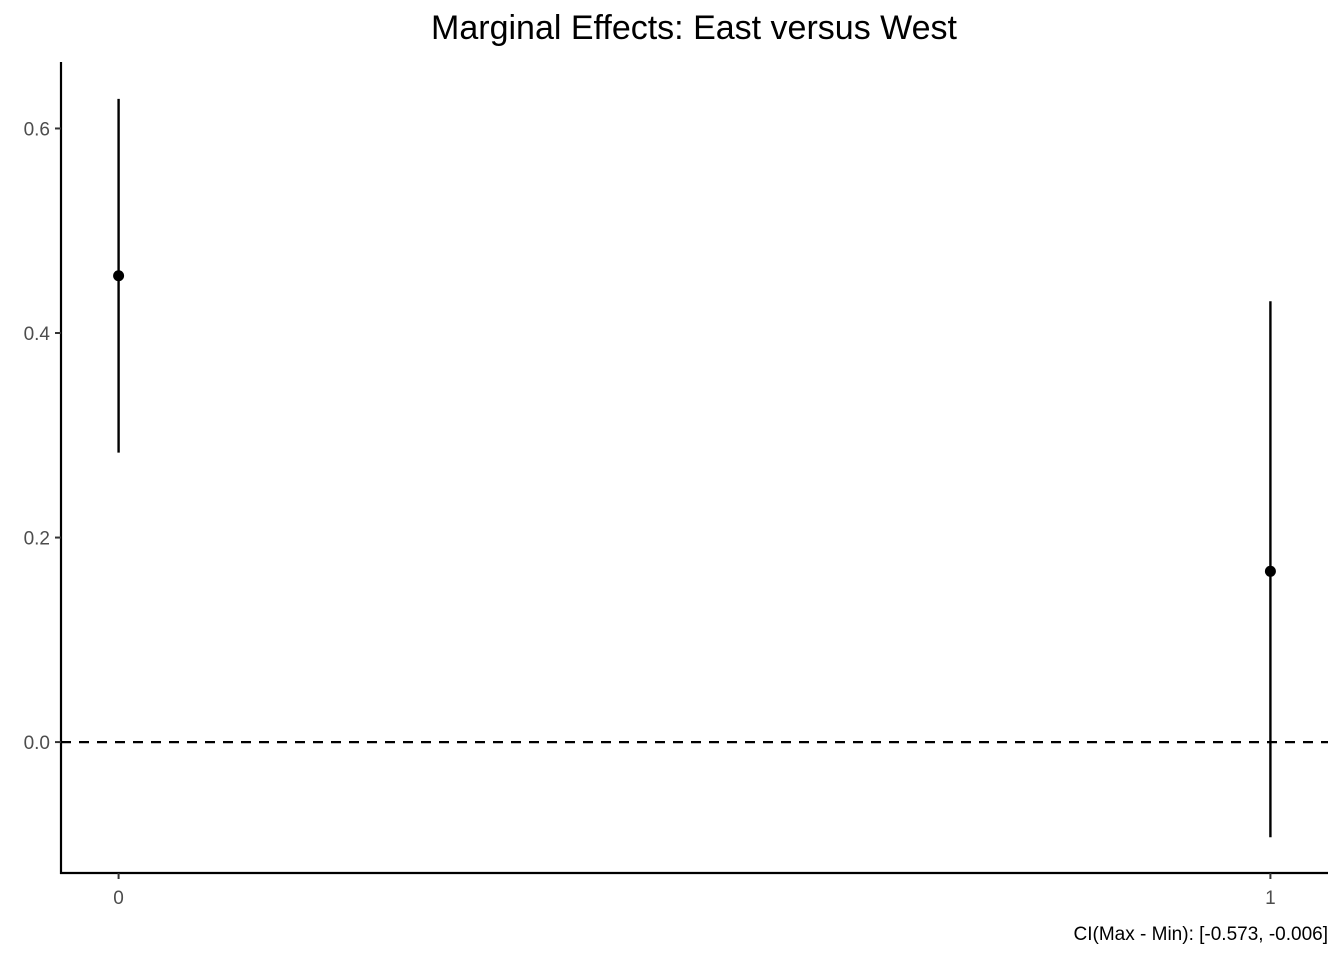  Describe the element at coordinates (694, 28) in the screenshot. I see `chart-title: Marginal Effects: East versus West` at that location.